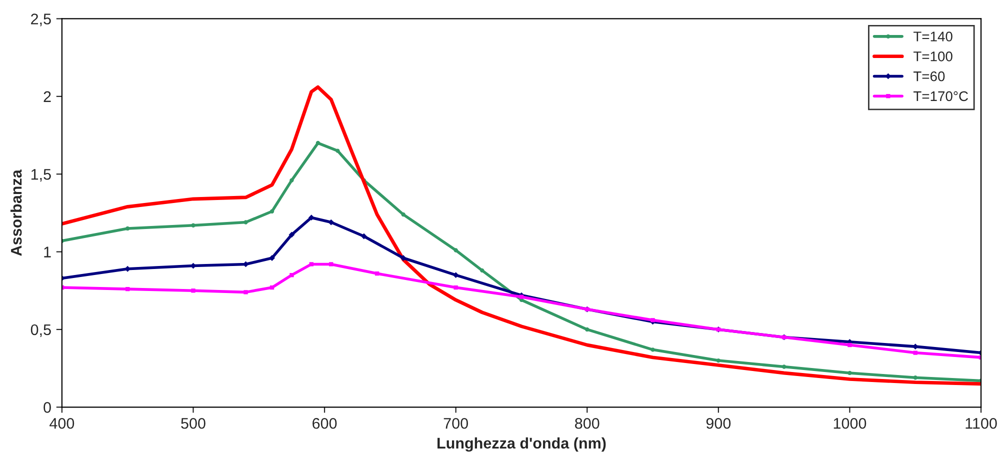  I want to click on legend-label: T=60, so click(929, 76).